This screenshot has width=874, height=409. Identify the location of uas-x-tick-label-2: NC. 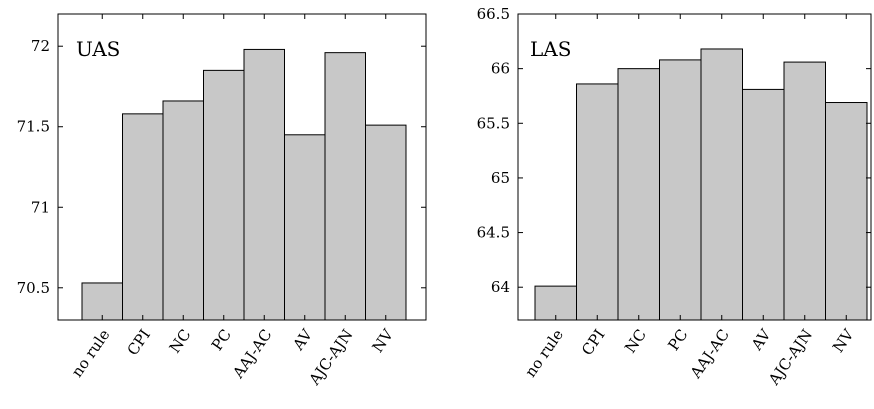
(180, 341).